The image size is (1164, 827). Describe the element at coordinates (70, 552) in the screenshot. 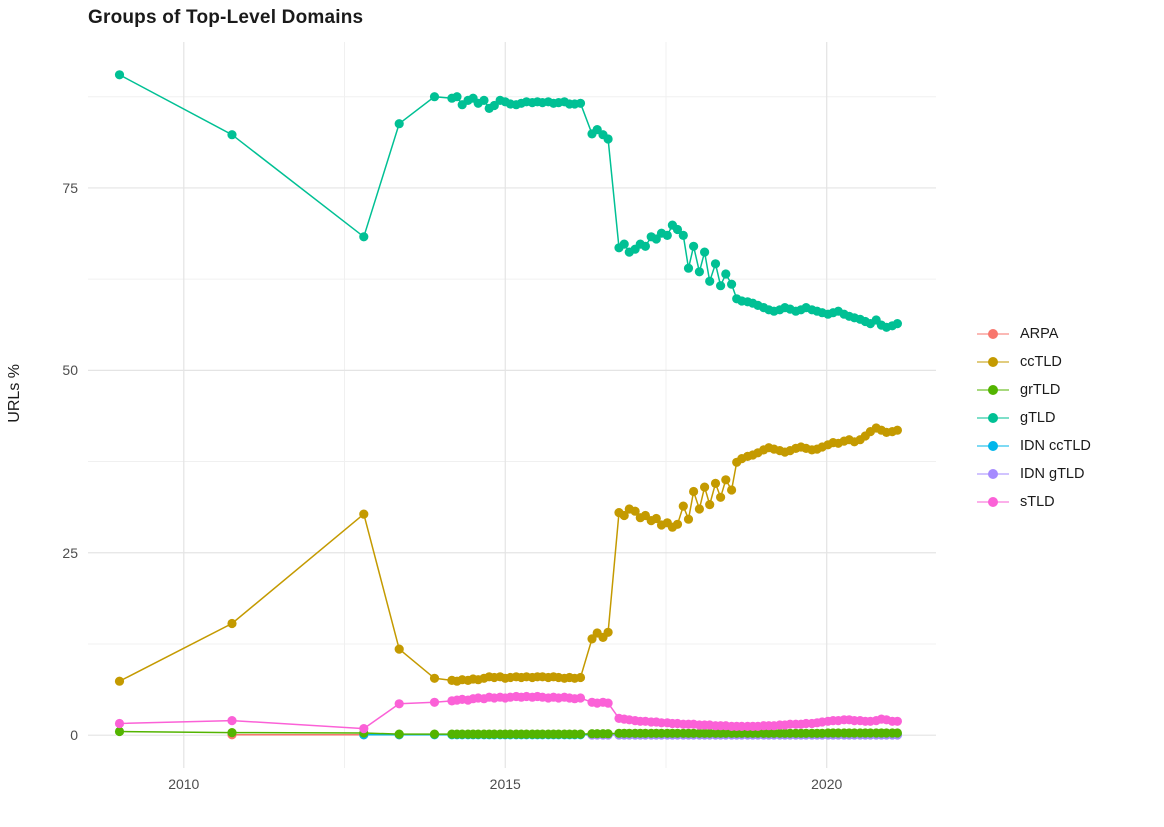

I see `y-tick-label: 25` at that location.